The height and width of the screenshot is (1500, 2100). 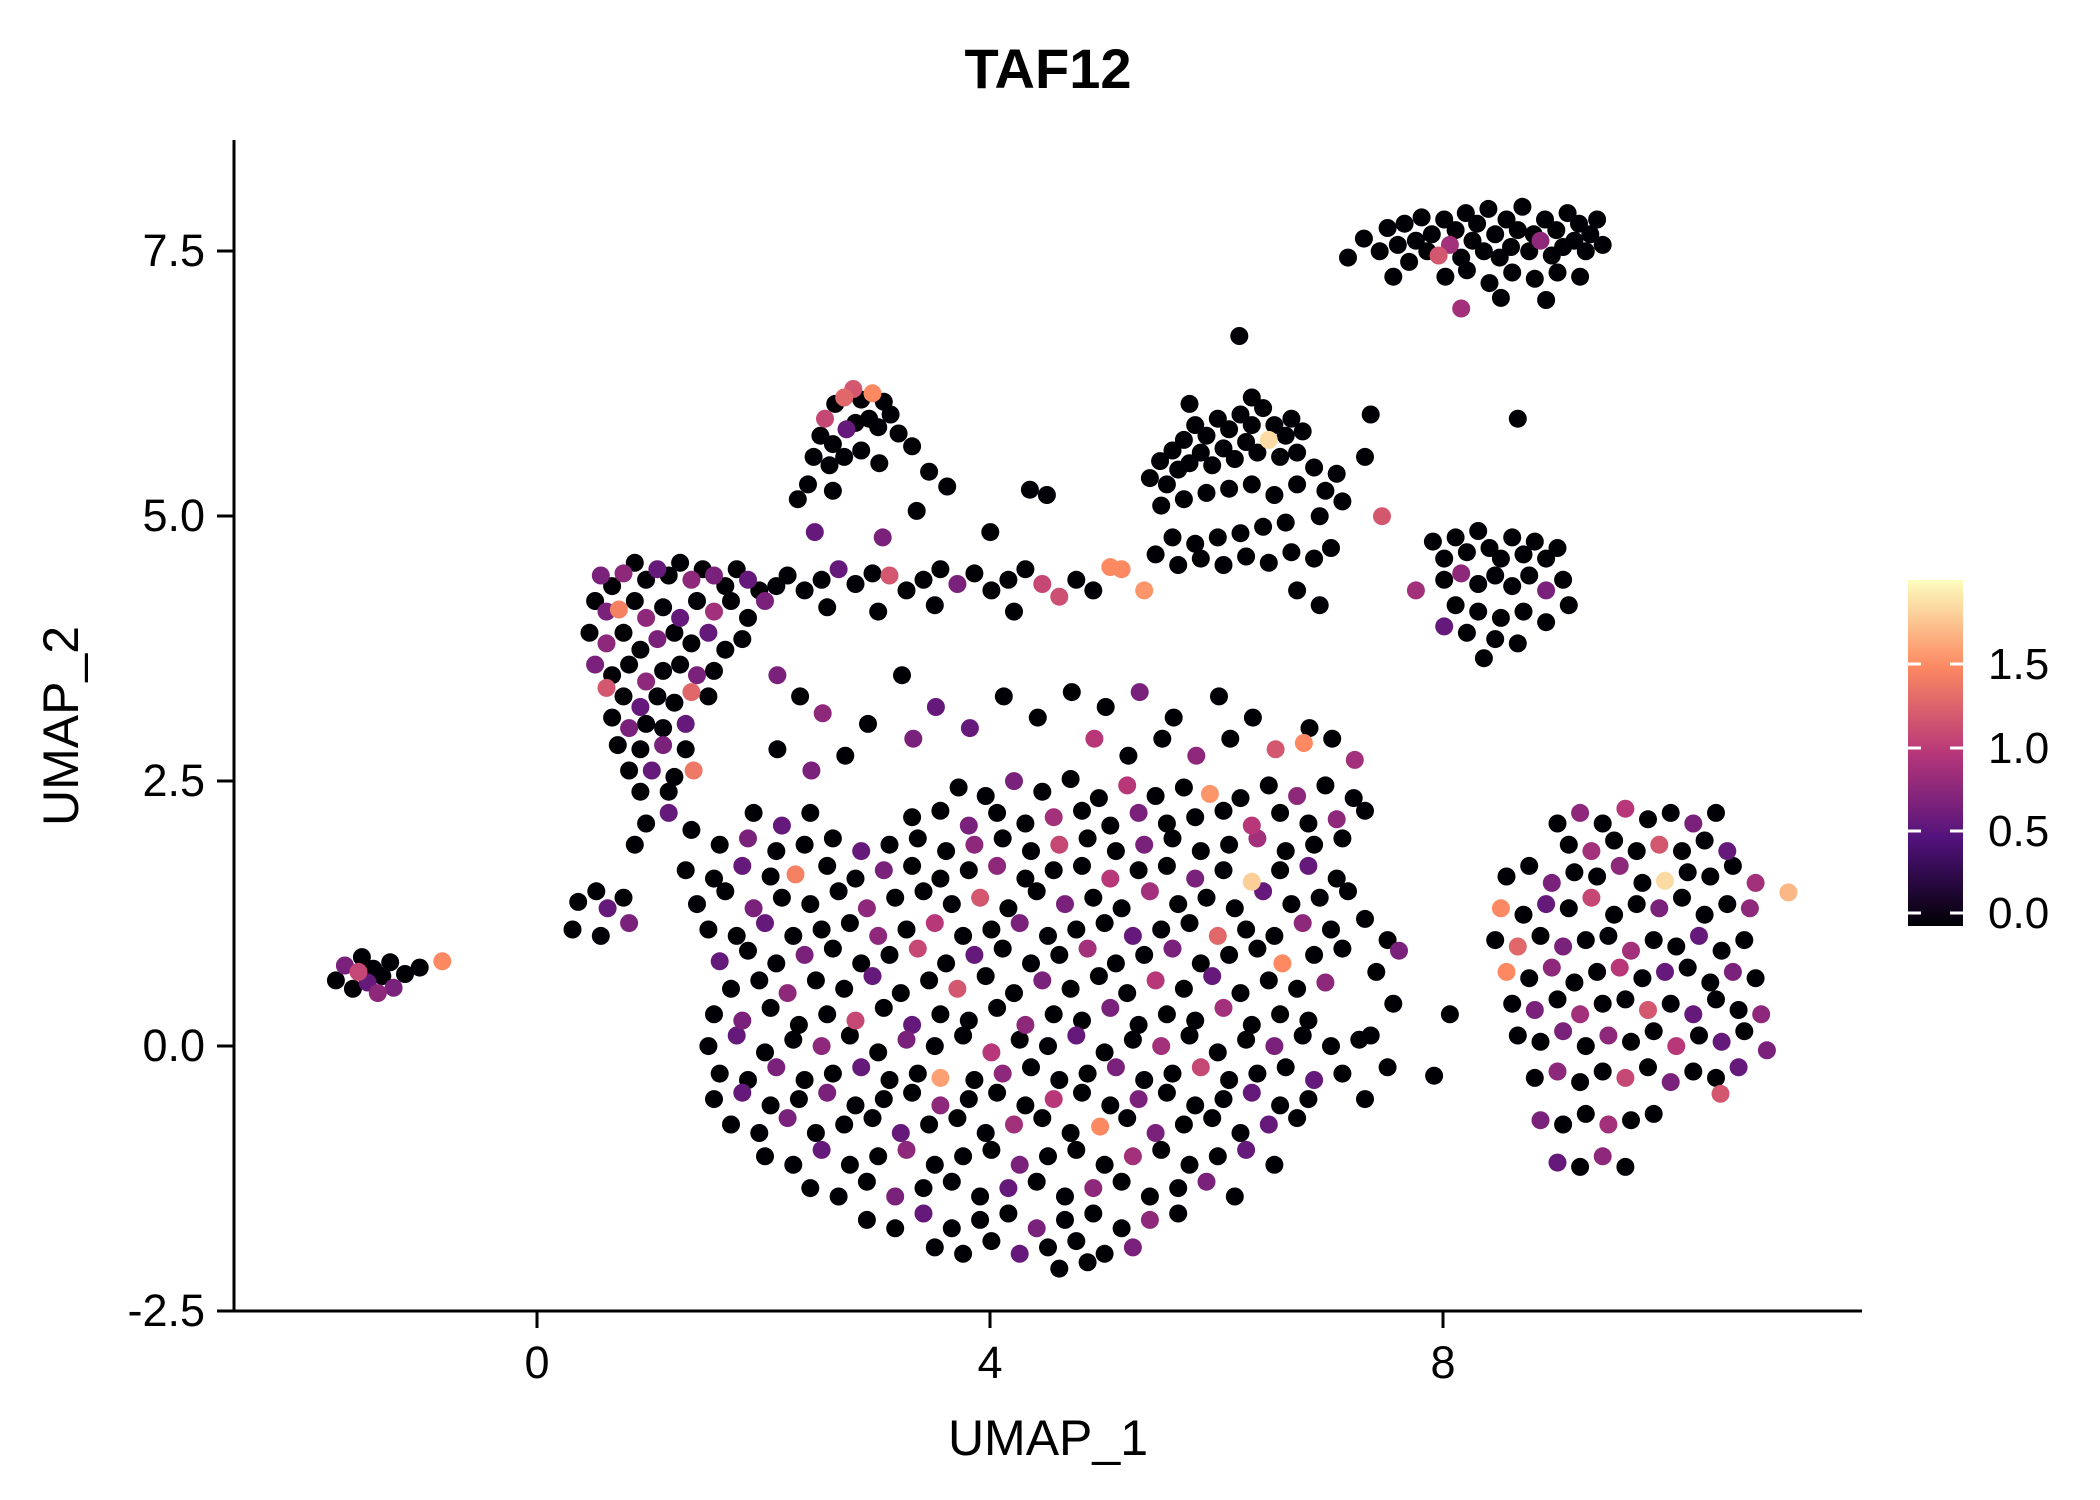 What do you see at coordinates (173, 780) in the screenshot?
I see `y-tick-label: 2.5` at bounding box center [173, 780].